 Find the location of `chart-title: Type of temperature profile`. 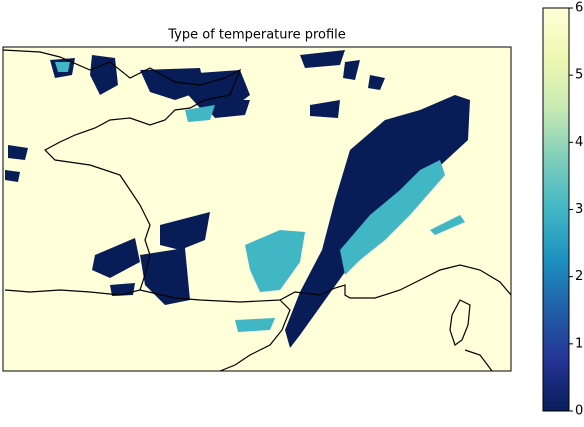

chart-title: Type of temperature profile is located at coordinates (256, 35).